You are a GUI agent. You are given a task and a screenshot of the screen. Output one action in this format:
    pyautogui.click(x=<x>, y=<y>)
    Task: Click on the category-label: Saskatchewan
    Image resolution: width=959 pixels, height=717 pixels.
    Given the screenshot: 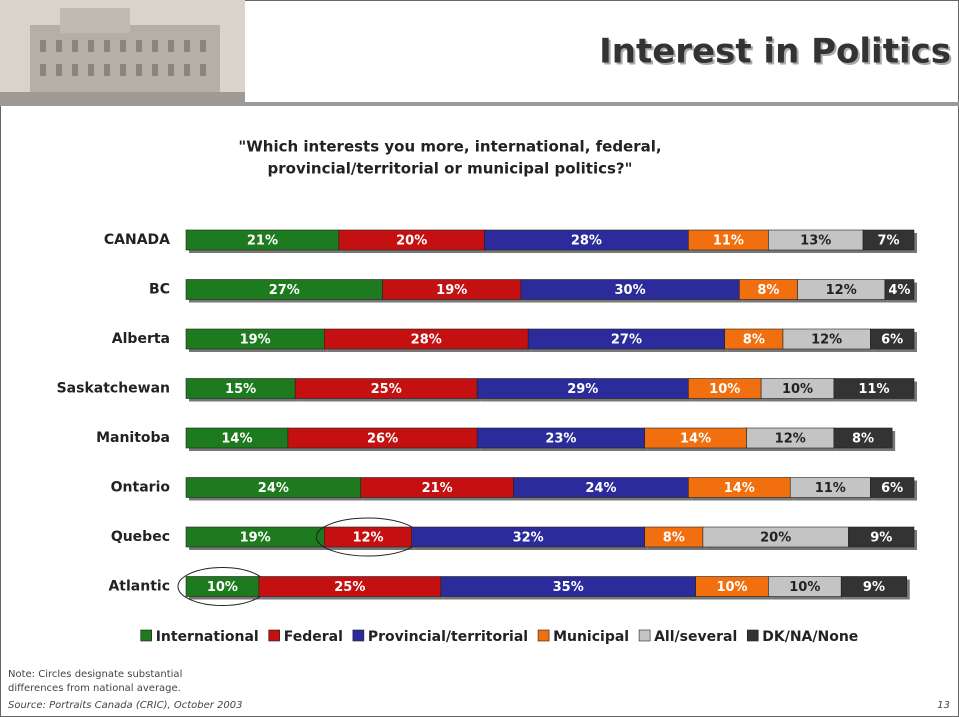 What is the action you would take?
    pyautogui.click(x=113, y=389)
    